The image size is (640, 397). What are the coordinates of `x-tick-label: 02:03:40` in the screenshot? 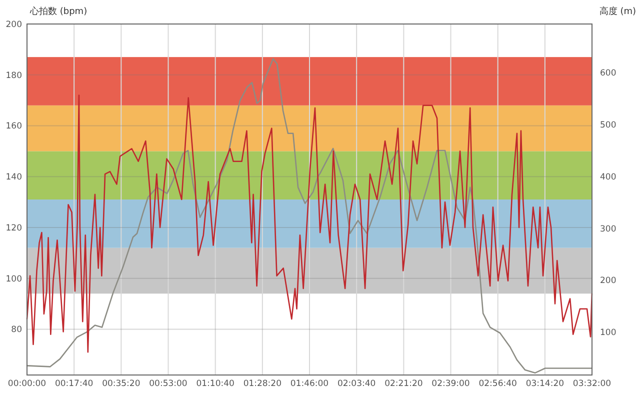 It's located at (356, 384).